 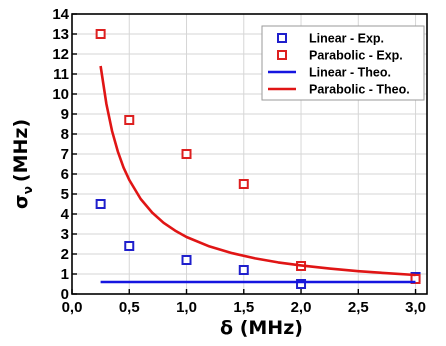 I want to click on y-axis-label: σν (MHz), so click(x=22, y=164).